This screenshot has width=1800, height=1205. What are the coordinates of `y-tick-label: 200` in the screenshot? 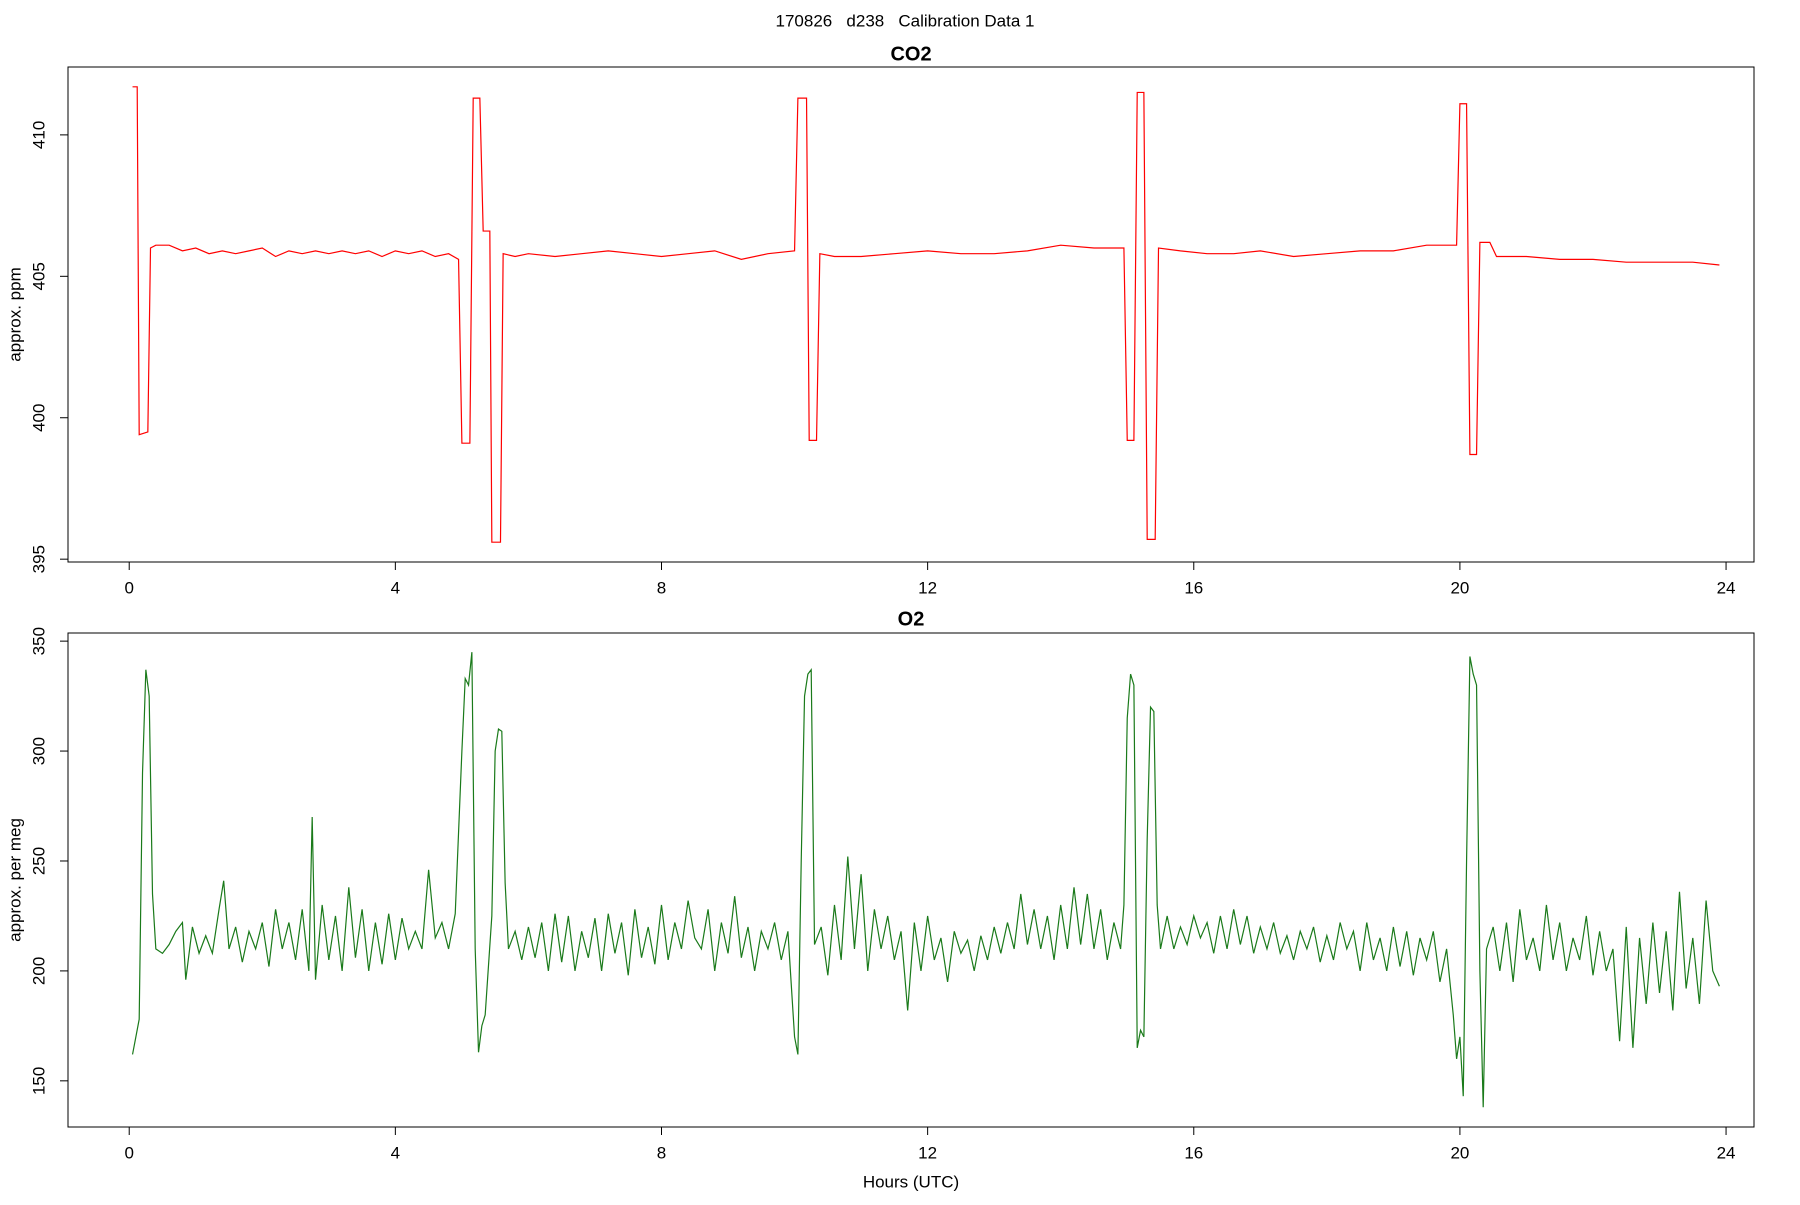 It's located at (38, 971).